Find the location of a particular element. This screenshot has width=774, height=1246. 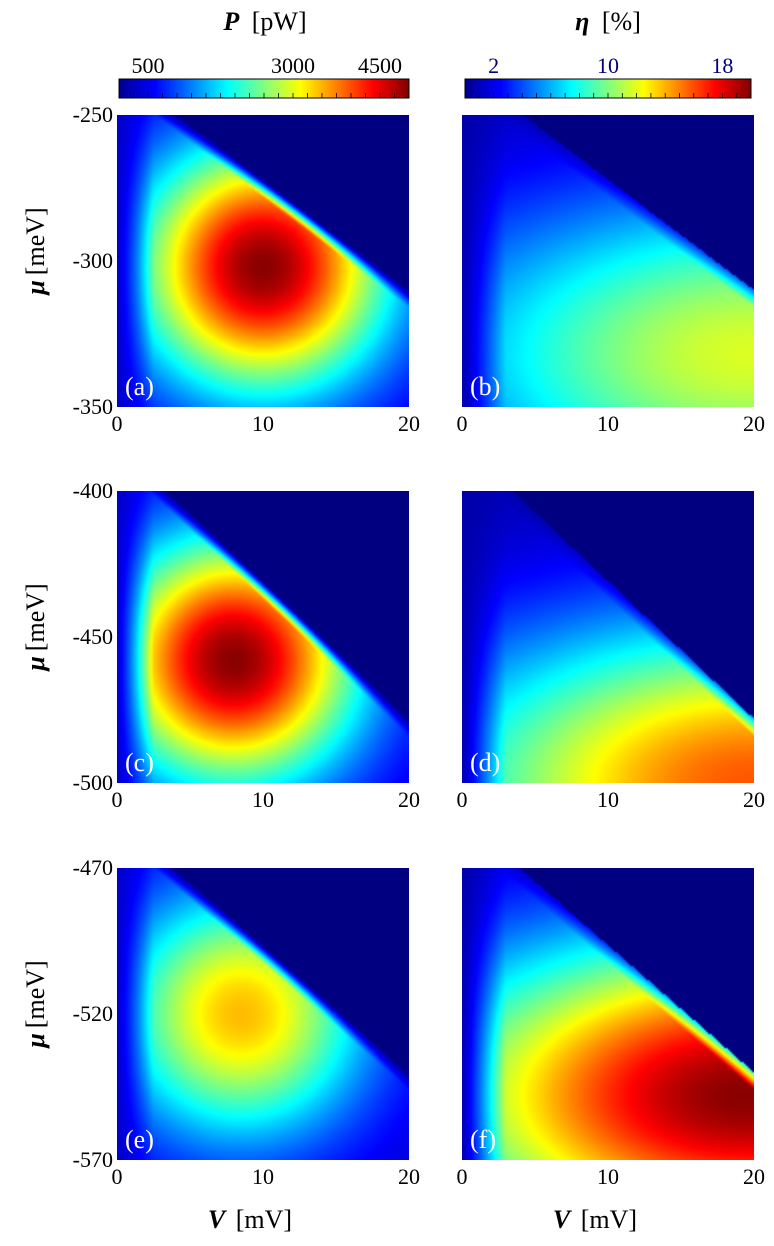

y-axis-labels: μ [meV] μ [meV] μ [meV] is located at coordinates (35, 628).